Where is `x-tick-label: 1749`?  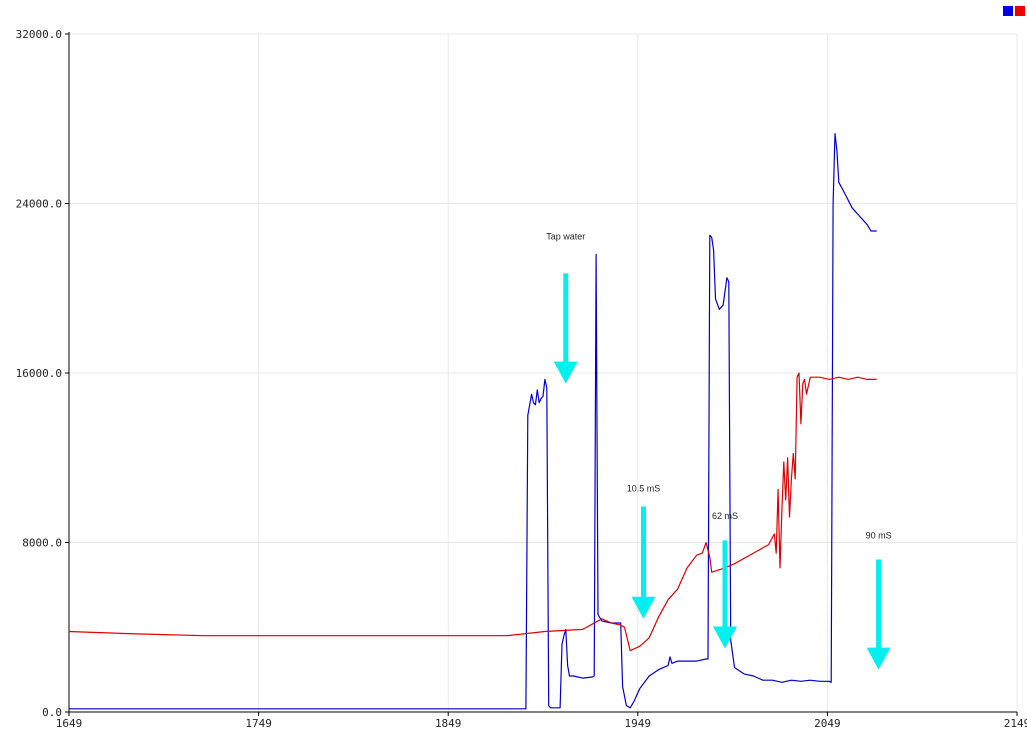
x-tick-label: 1749 is located at coordinates (258, 723).